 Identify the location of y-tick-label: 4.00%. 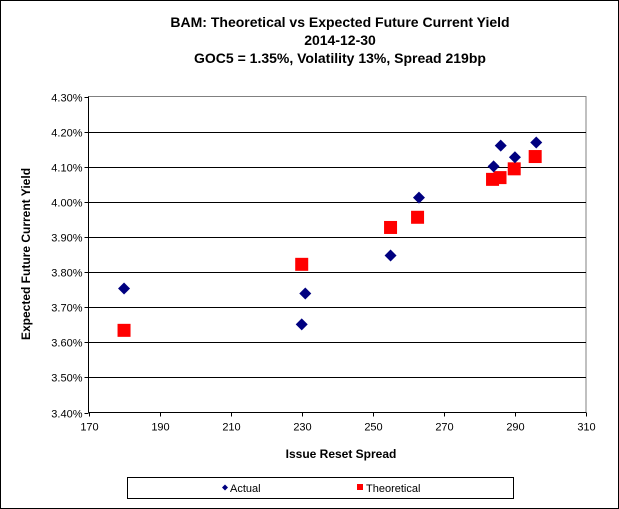
(66, 204).